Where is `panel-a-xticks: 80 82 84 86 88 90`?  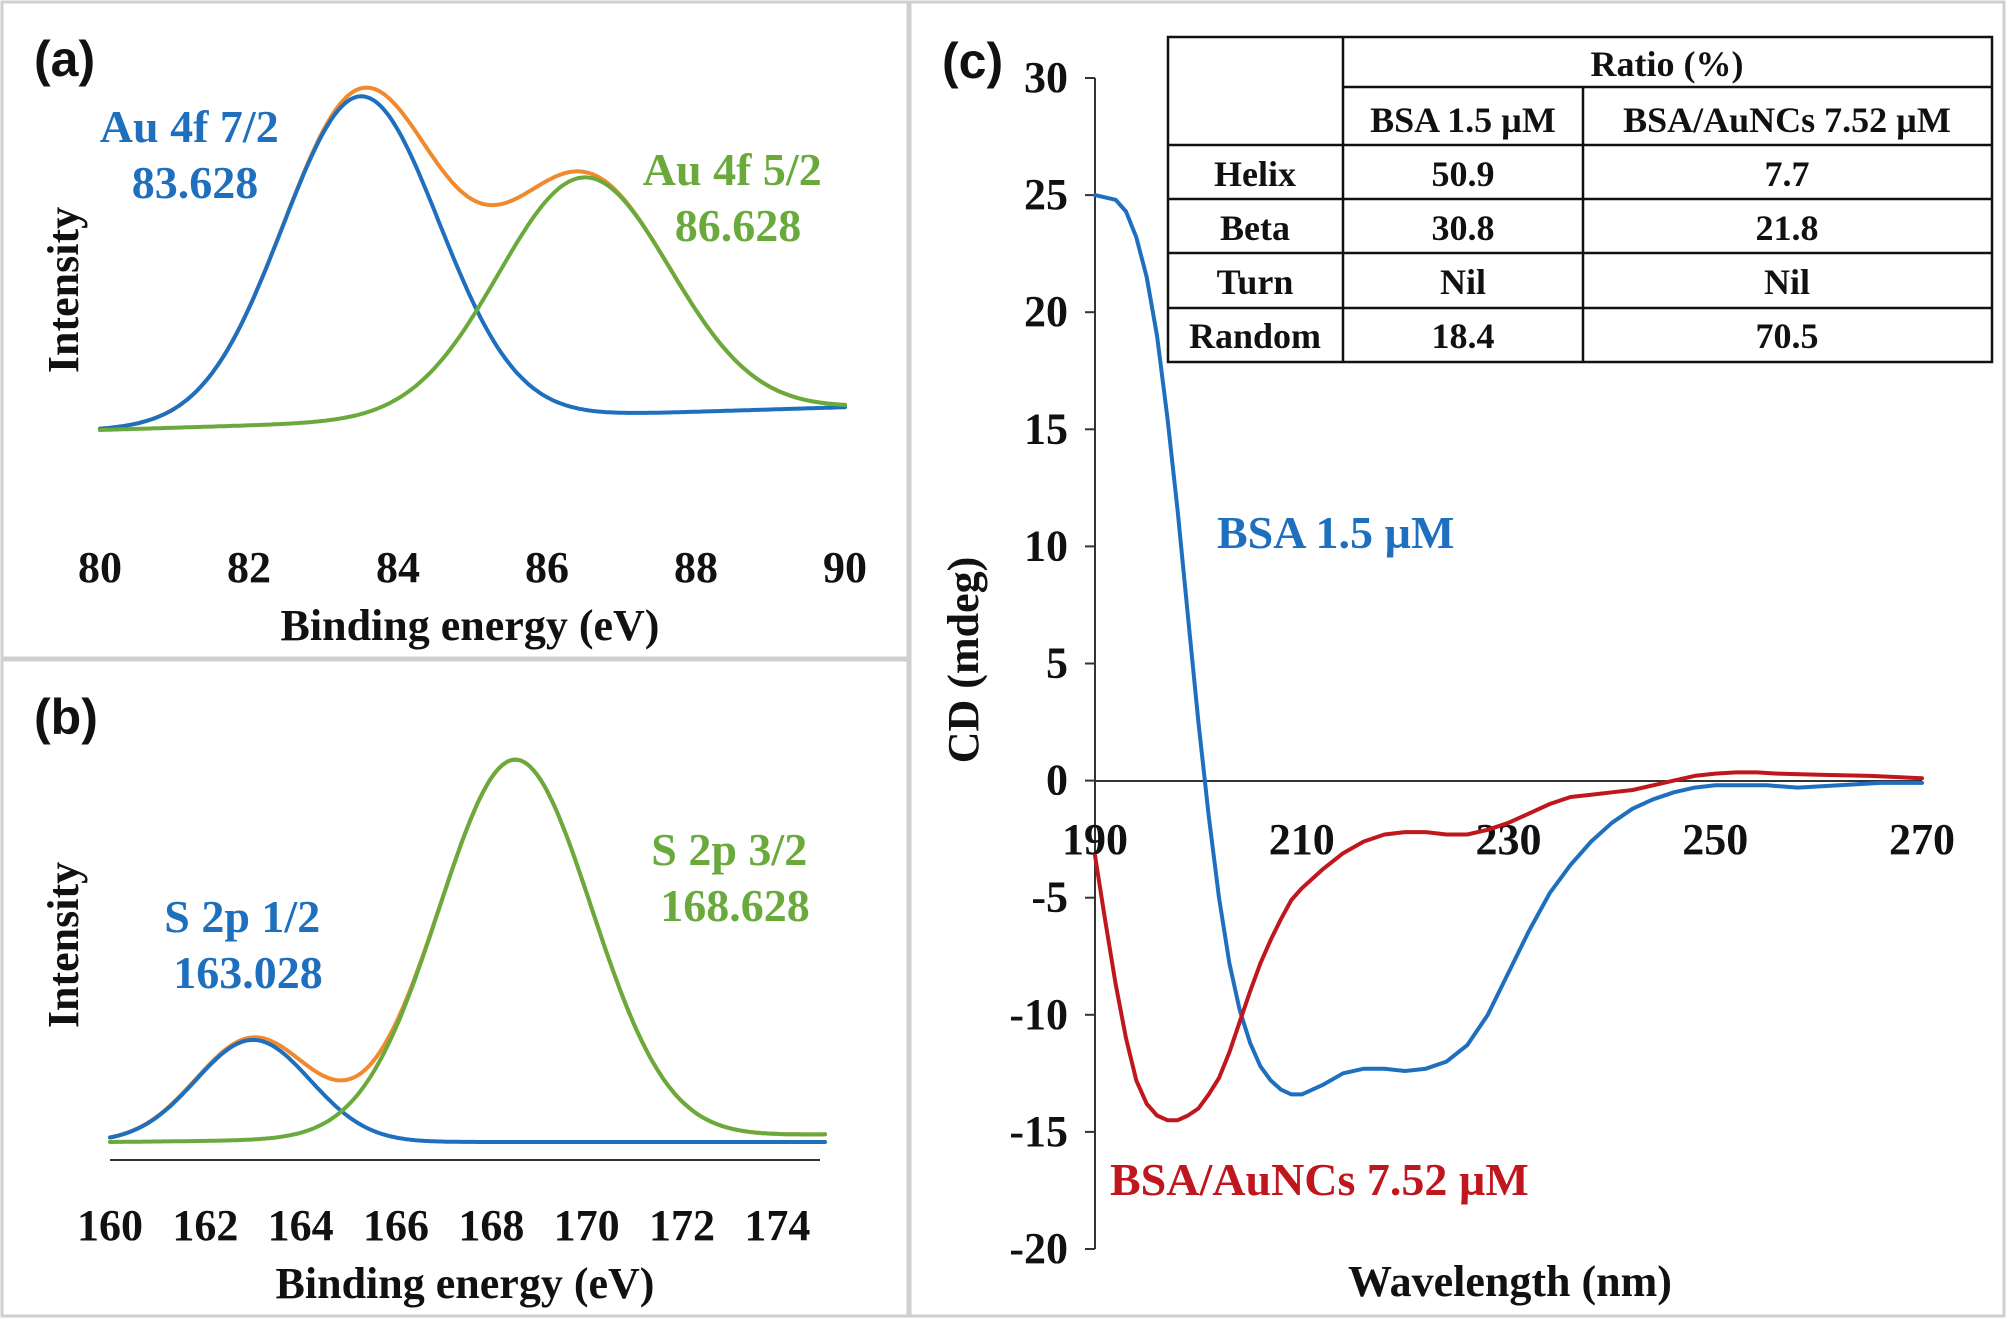
panel-a-xticks: 80 82 84 86 88 90 is located at coordinates (472, 567).